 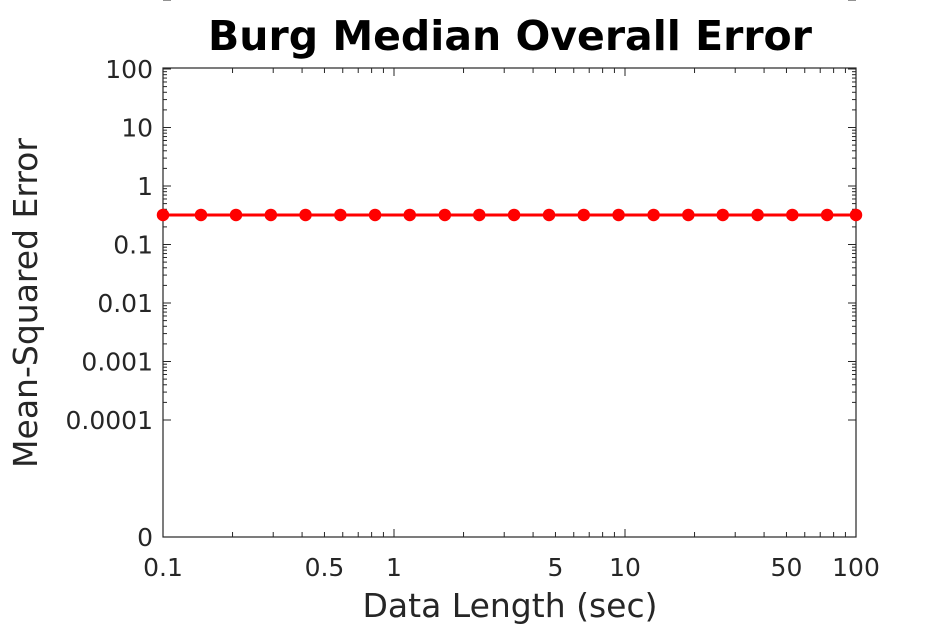 What do you see at coordinates (25, 303) in the screenshot?
I see `y-axis-label: Mean-Squared Error` at bounding box center [25, 303].